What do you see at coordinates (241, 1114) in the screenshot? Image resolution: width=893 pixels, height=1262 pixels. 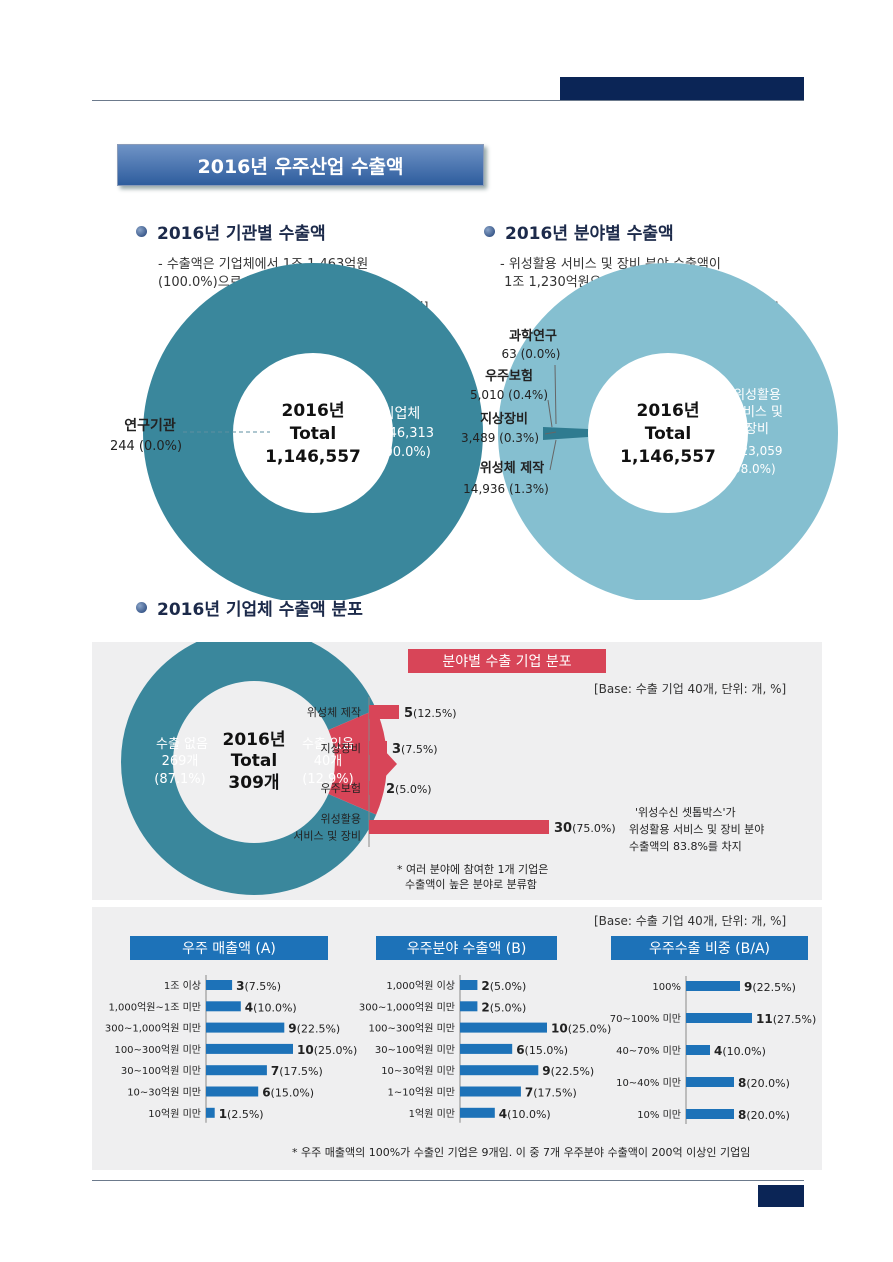 I see `data-label: 1(2.5%)` at bounding box center [241, 1114].